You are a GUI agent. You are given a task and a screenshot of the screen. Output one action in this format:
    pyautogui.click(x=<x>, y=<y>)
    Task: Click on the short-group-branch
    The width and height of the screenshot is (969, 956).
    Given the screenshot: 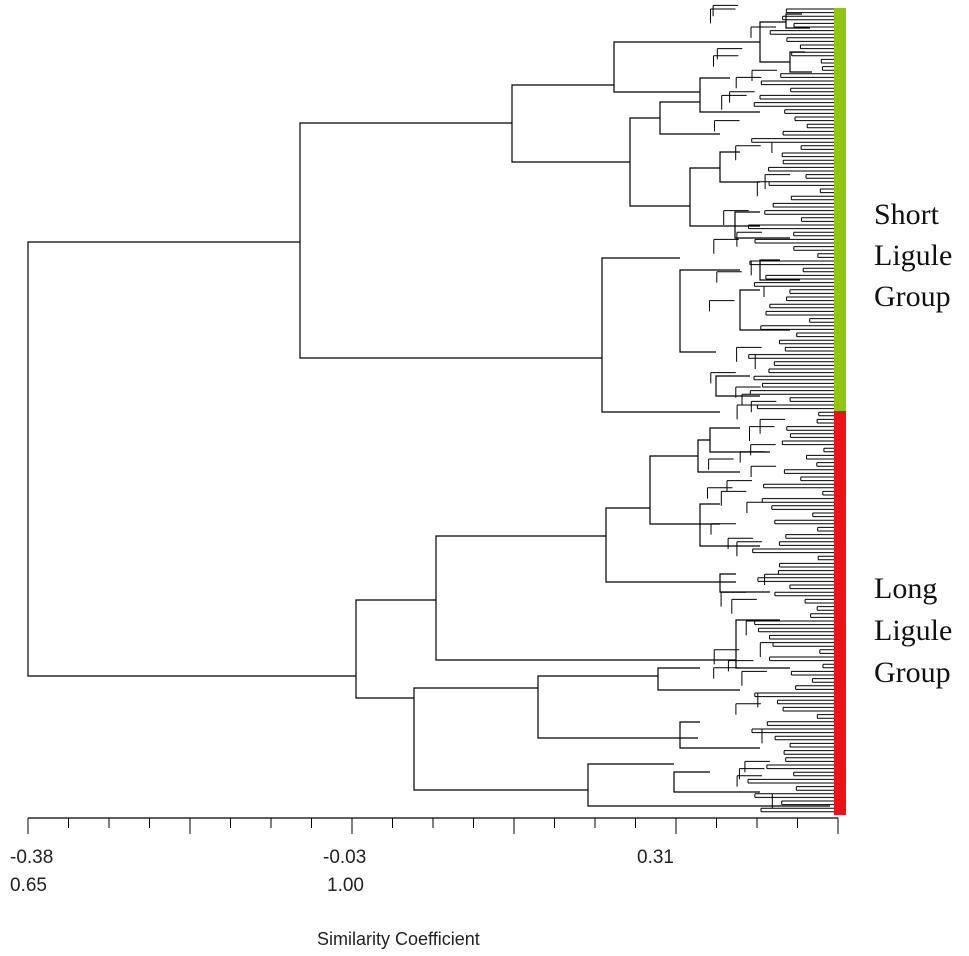 What is the action you would take?
    pyautogui.click(x=450, y=240)
    